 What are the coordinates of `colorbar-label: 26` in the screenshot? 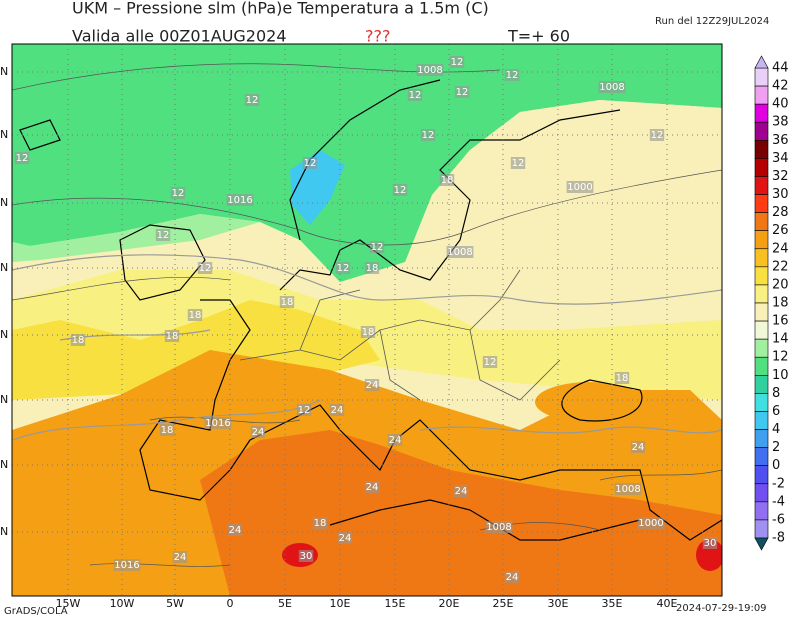 It's located at (780, 230).